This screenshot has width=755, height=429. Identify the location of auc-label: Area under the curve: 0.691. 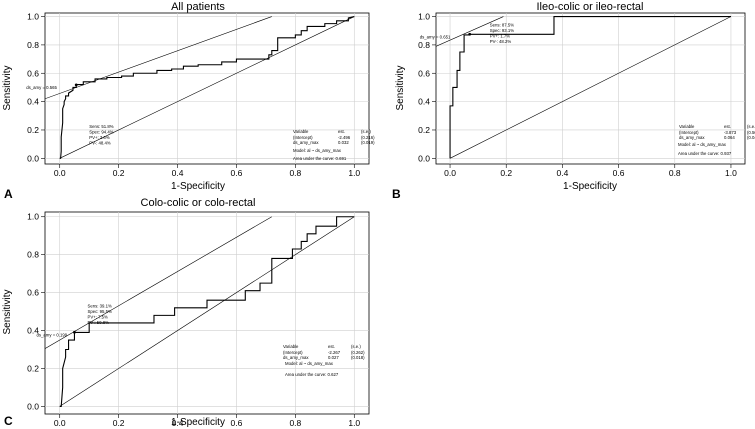
(320, 158).